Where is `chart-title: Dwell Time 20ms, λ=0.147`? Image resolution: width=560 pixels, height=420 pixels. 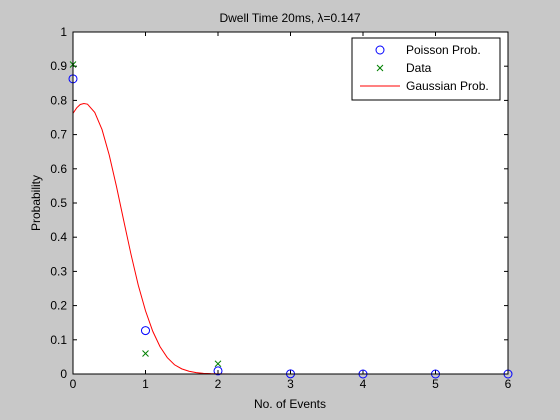
chart-title: Dwell Time 20ms, λ=0.147 is located at coordinates (289, 18).